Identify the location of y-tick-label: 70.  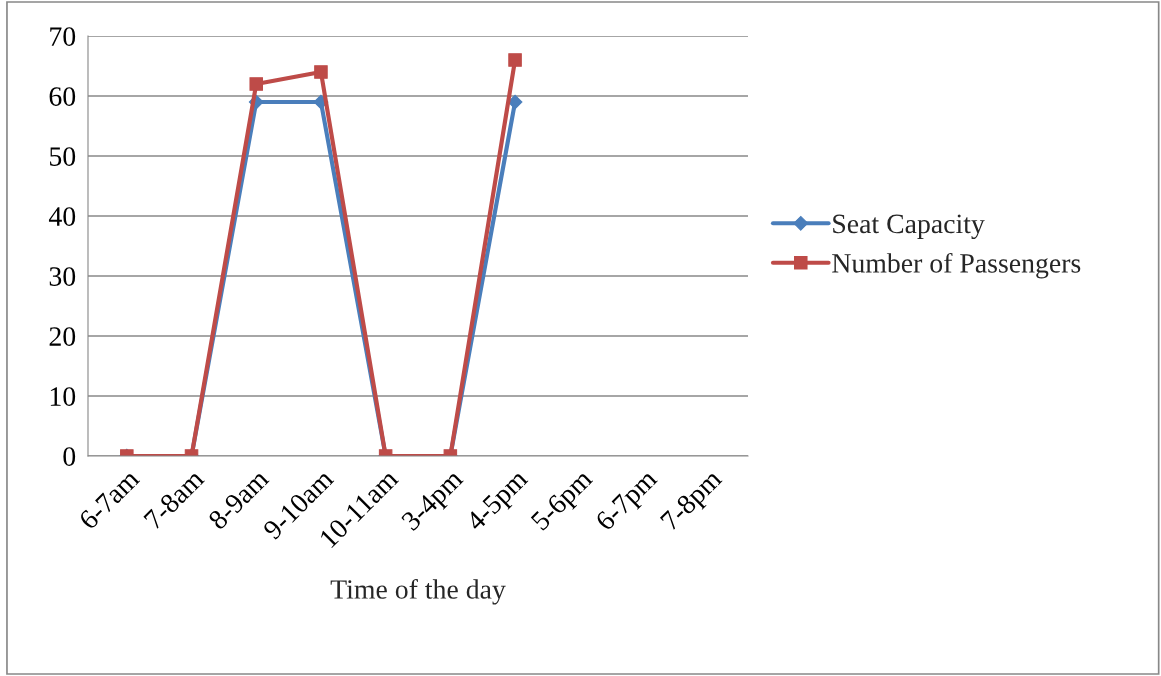
(63, 36).